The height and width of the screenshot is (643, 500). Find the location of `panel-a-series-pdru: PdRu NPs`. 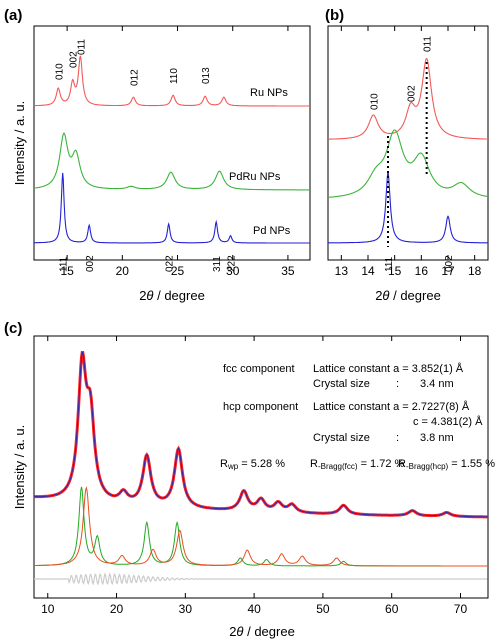

panel-a-series-pdru: PdRu NPs is located at coordinates (255, 177).